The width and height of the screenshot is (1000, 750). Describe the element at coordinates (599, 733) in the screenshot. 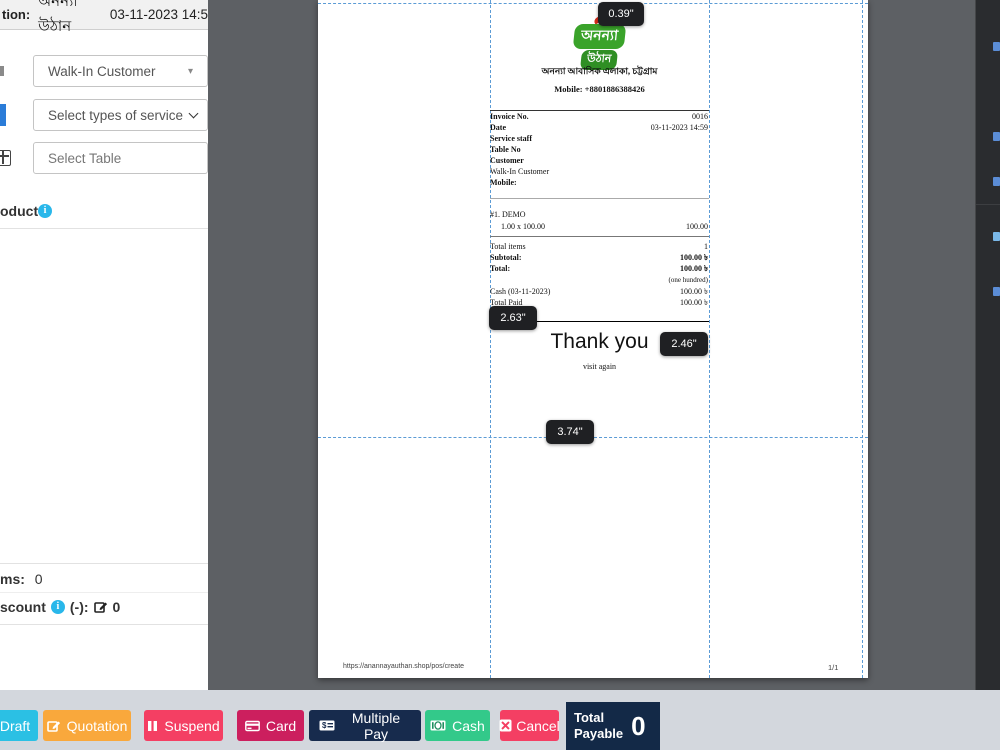

I see `total-payable-label-2: Payable` at that location.